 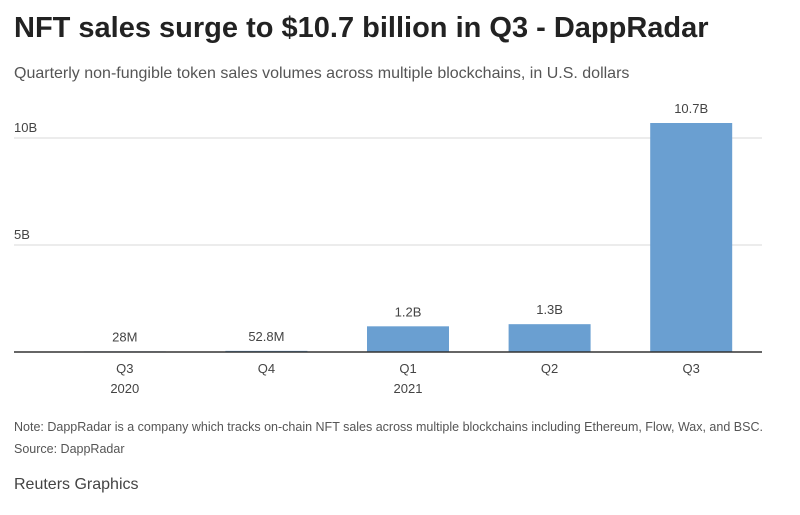 What do you see at coordinates (22, 234) in the screenshot?
I see `y-tick-label: 5B` at bounding box center [22, 234].